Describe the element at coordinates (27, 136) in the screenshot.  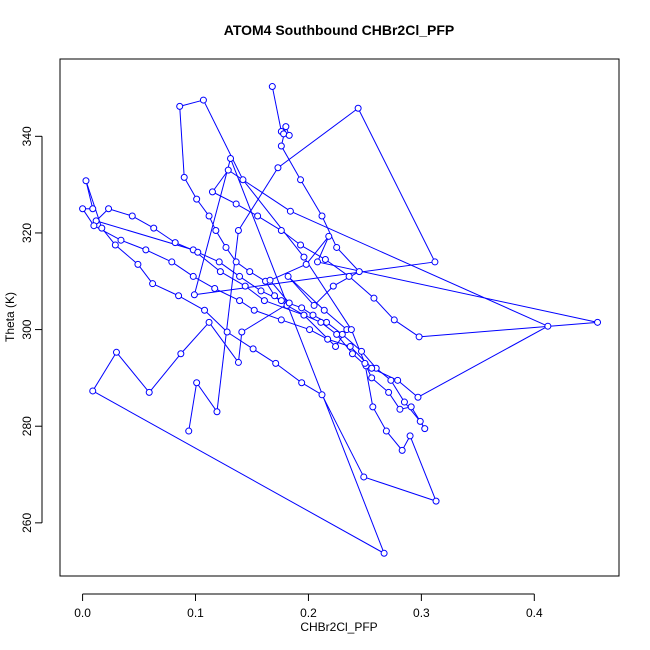
I see `y-tick-label: 340` at that location.